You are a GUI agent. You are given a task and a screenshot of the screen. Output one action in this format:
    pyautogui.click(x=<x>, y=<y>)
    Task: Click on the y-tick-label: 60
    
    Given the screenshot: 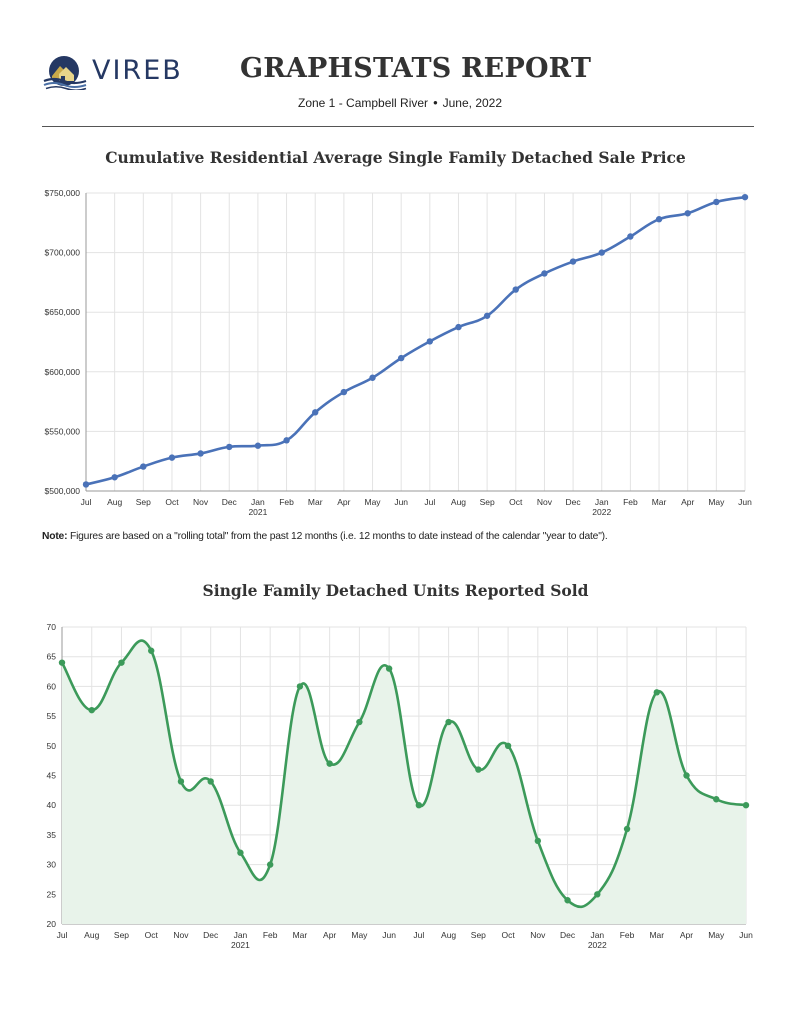 What is the action you would take?
    pyautogui.click(x=52, y=686)
    